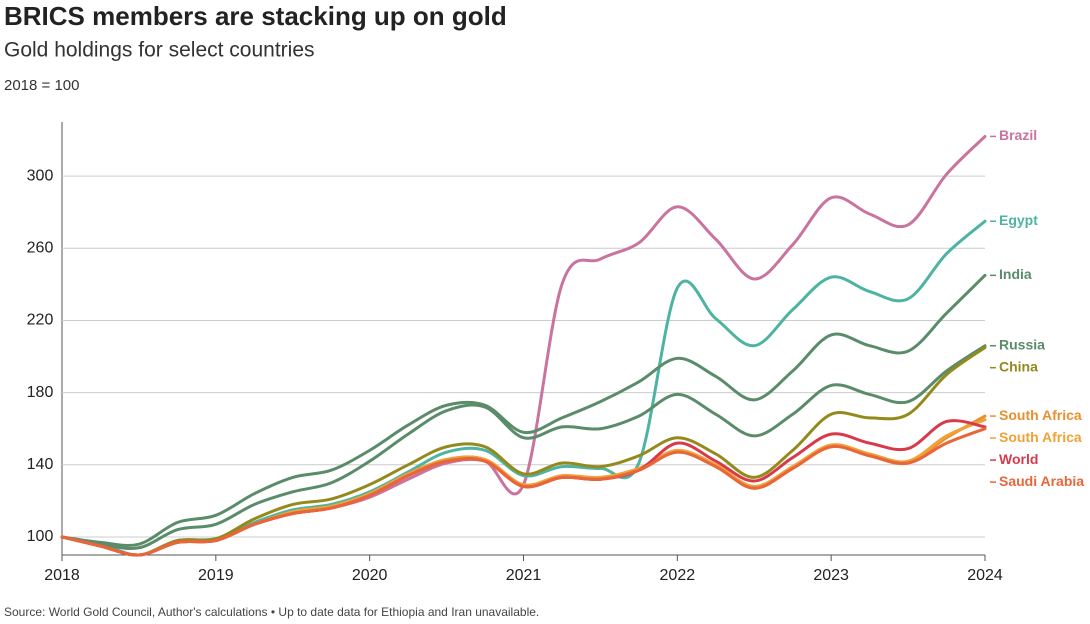  I want to click on series-label: Saudi Arabia, so click(1041, 481).